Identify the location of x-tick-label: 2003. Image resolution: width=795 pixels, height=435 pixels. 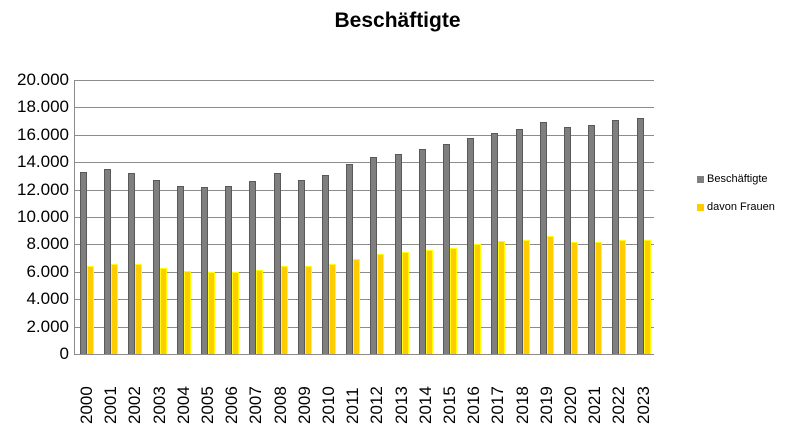
(159, 405).